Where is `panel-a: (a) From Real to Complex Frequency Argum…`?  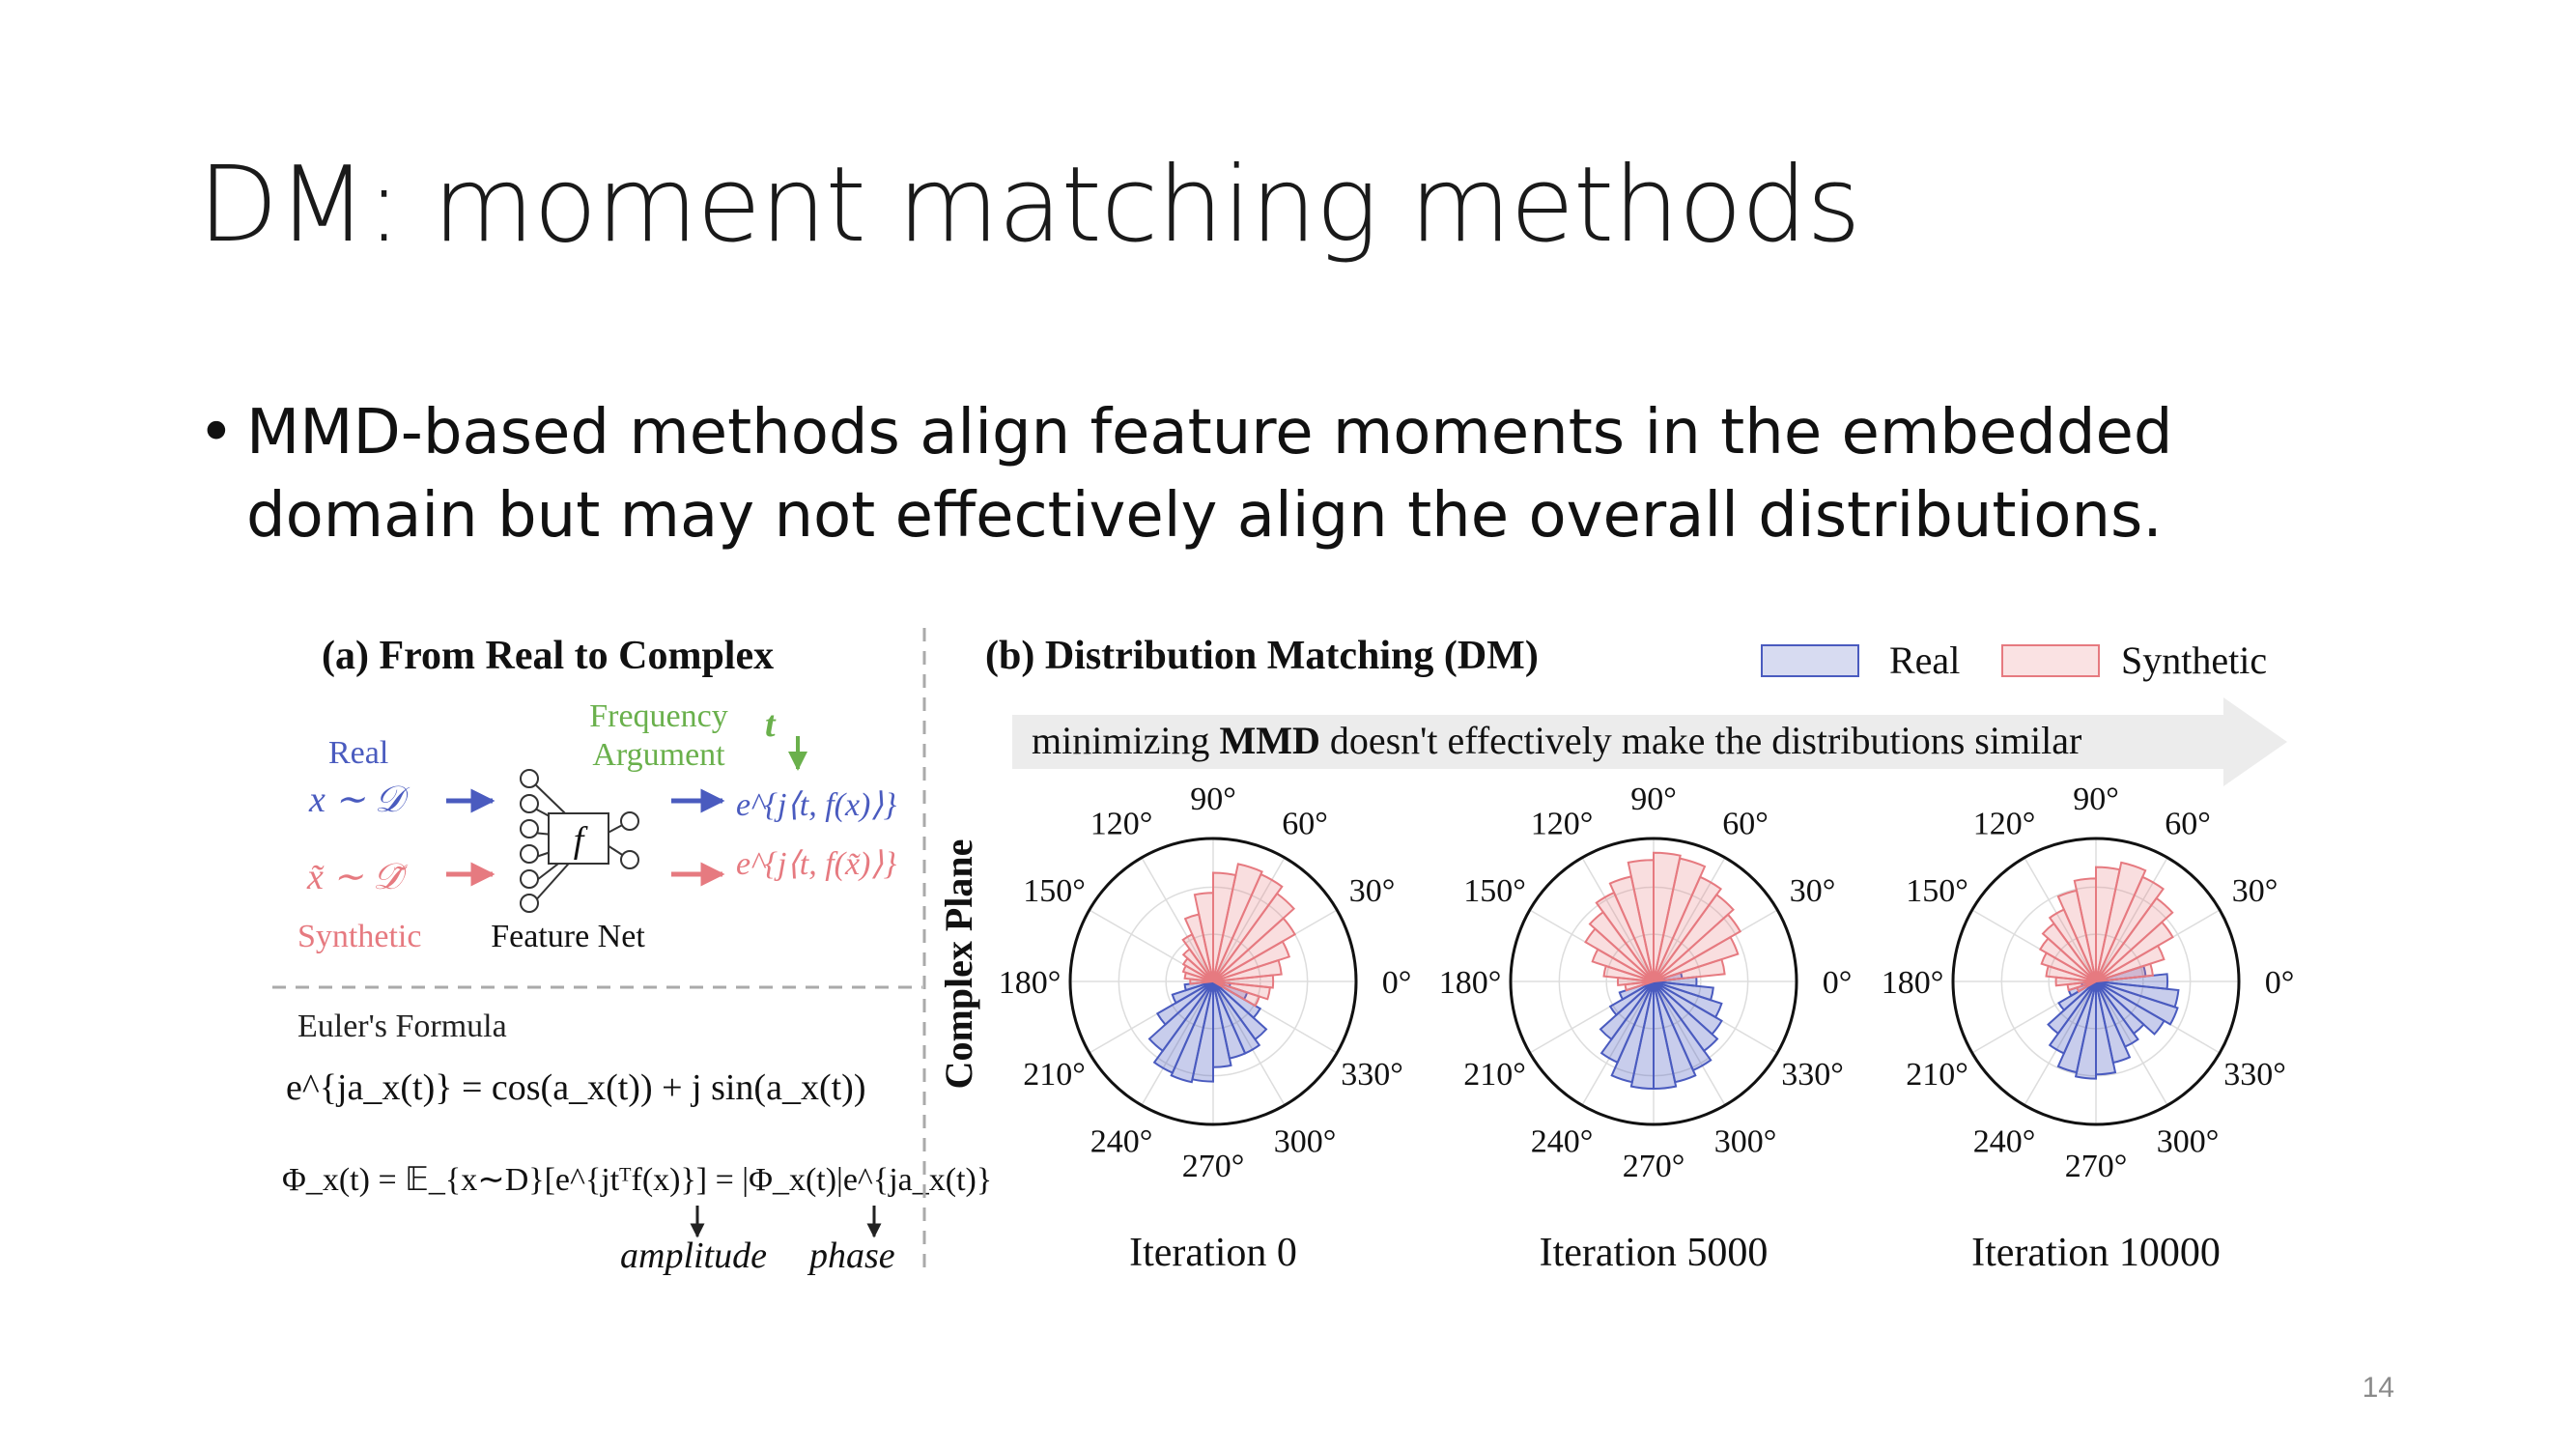
panel-a: (a) From Real to Complex Frequency Argum… is located at coordinates (632, 955).